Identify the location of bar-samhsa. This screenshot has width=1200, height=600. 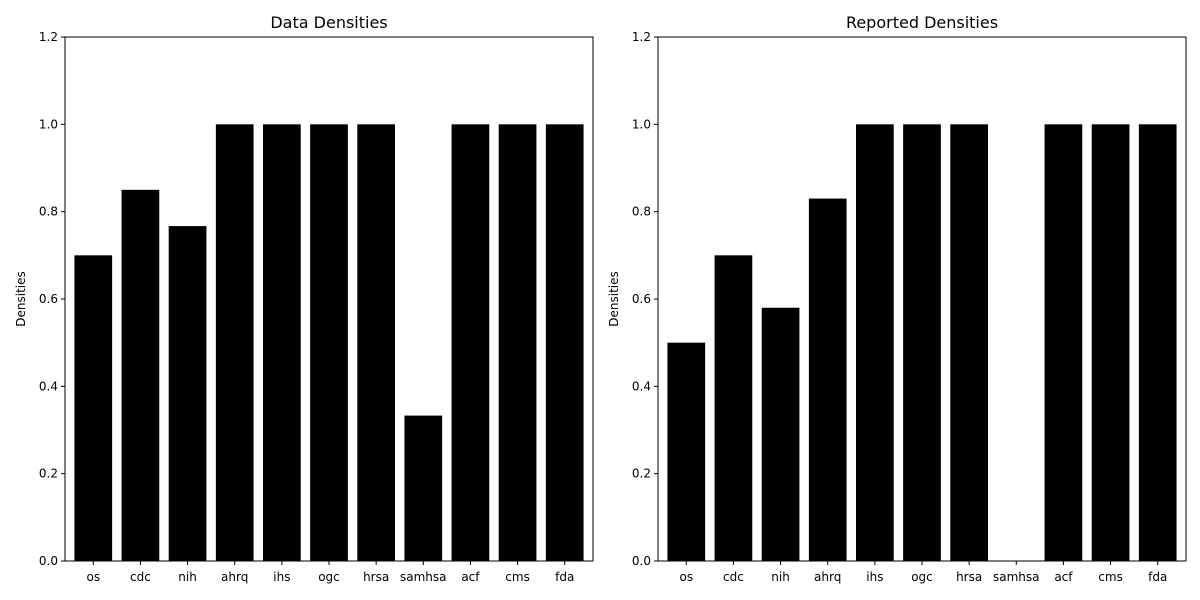
(423, 488).